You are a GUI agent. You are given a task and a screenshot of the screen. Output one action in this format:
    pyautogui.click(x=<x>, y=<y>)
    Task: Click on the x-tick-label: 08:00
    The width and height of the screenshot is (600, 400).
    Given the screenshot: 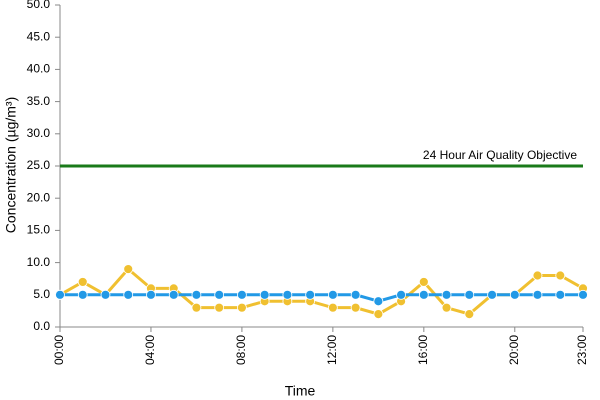 What is the action you would take?
    pyautogui.click(x=241, y=350)
    